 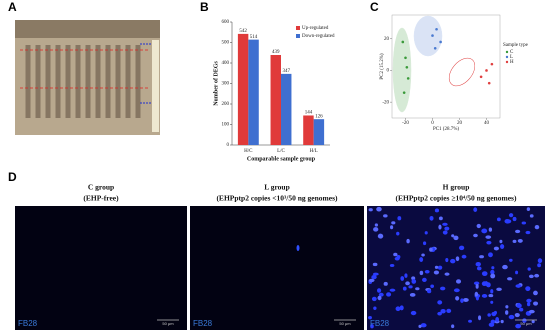 What do you see at coordinates (226, 84) in the screenshot?
I see `y-tick-label: 300` at bounding box center [226, 84].